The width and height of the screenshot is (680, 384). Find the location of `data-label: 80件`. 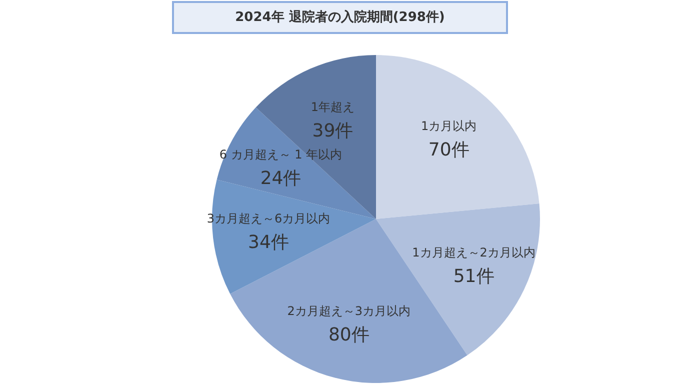

data-label: 80件 is located at coordinates (349, 335).